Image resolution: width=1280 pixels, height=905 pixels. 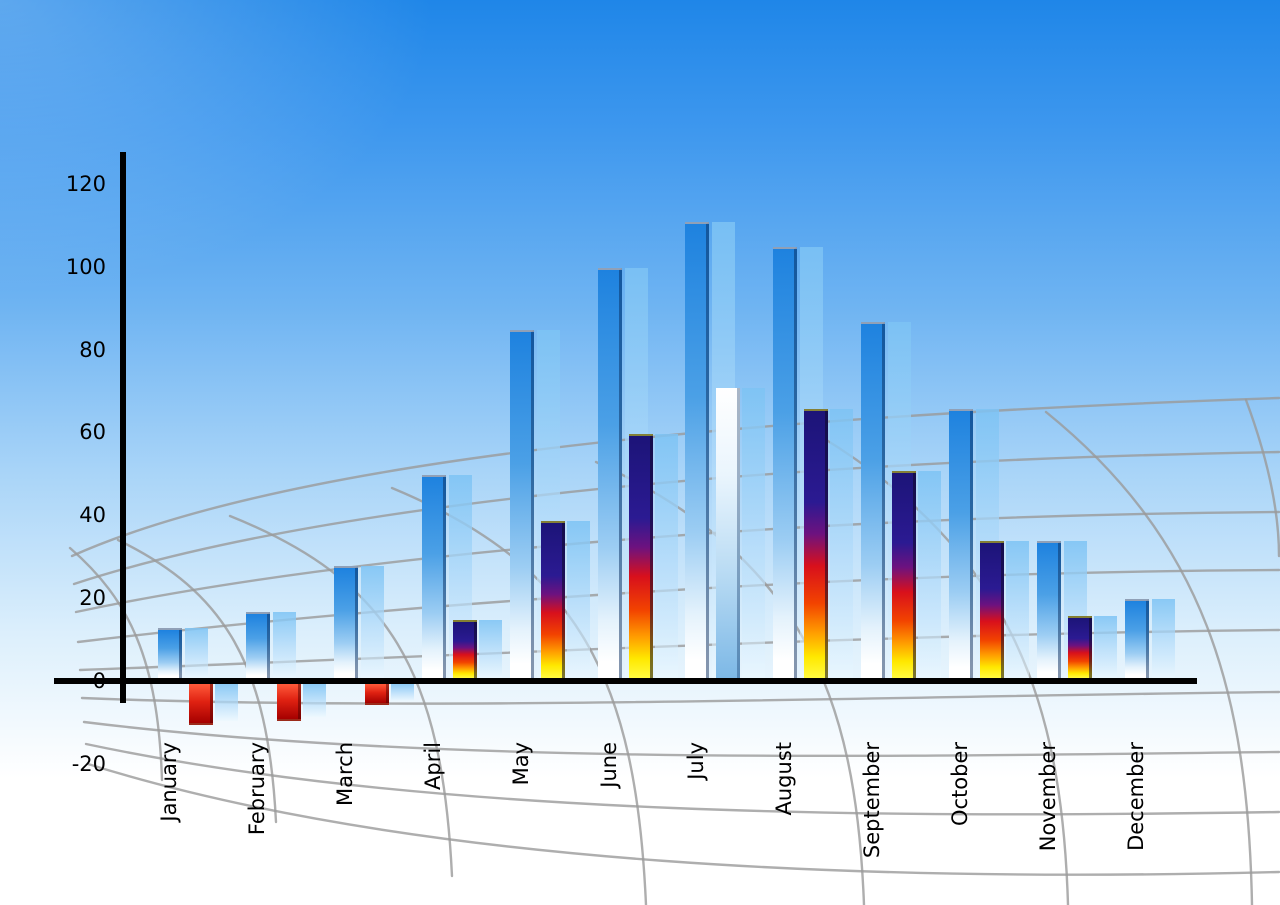 What do you see at coordinates (464, 649) in the screenshot?
I see `bar-secondary-april` at bounding box center [464, 649].